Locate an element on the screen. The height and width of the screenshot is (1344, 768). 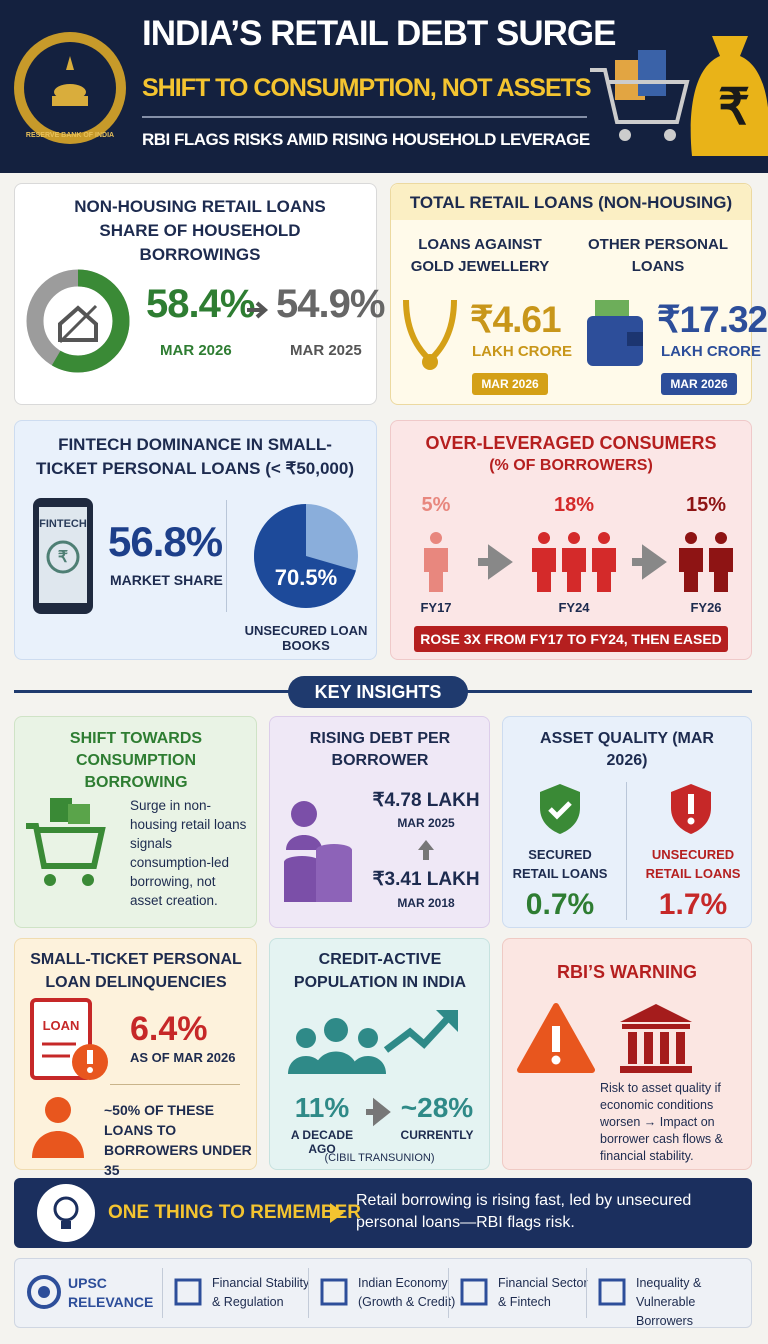
leverage-year: FY17 is located at coordinates (436, 607).